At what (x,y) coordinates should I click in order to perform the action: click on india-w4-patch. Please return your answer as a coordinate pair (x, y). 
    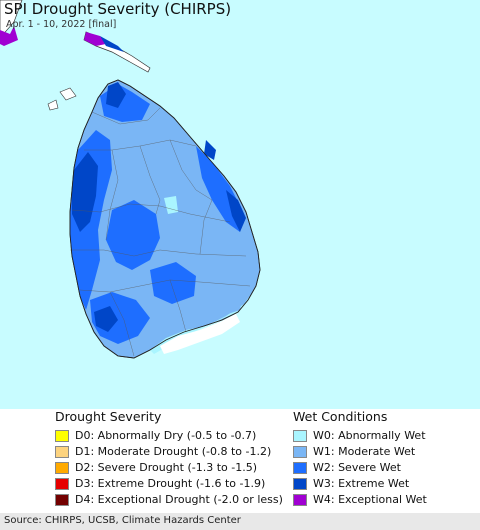
    Looking at the image, I should click on (95, 39).